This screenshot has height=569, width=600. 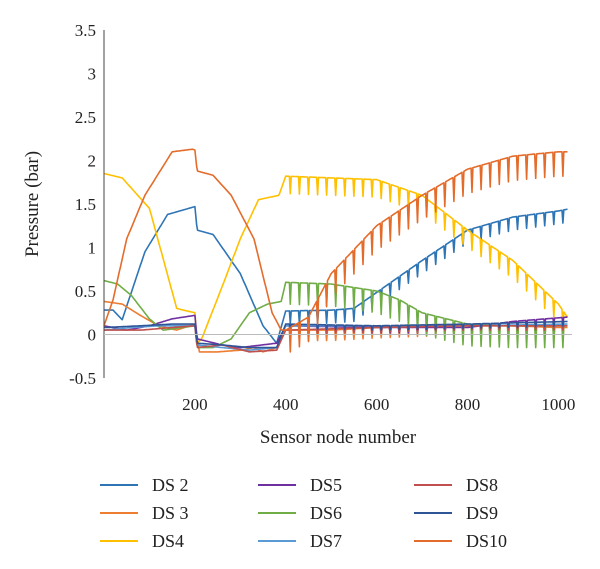 I want to click on legend-label: DS7, so click(x=326, y=541).